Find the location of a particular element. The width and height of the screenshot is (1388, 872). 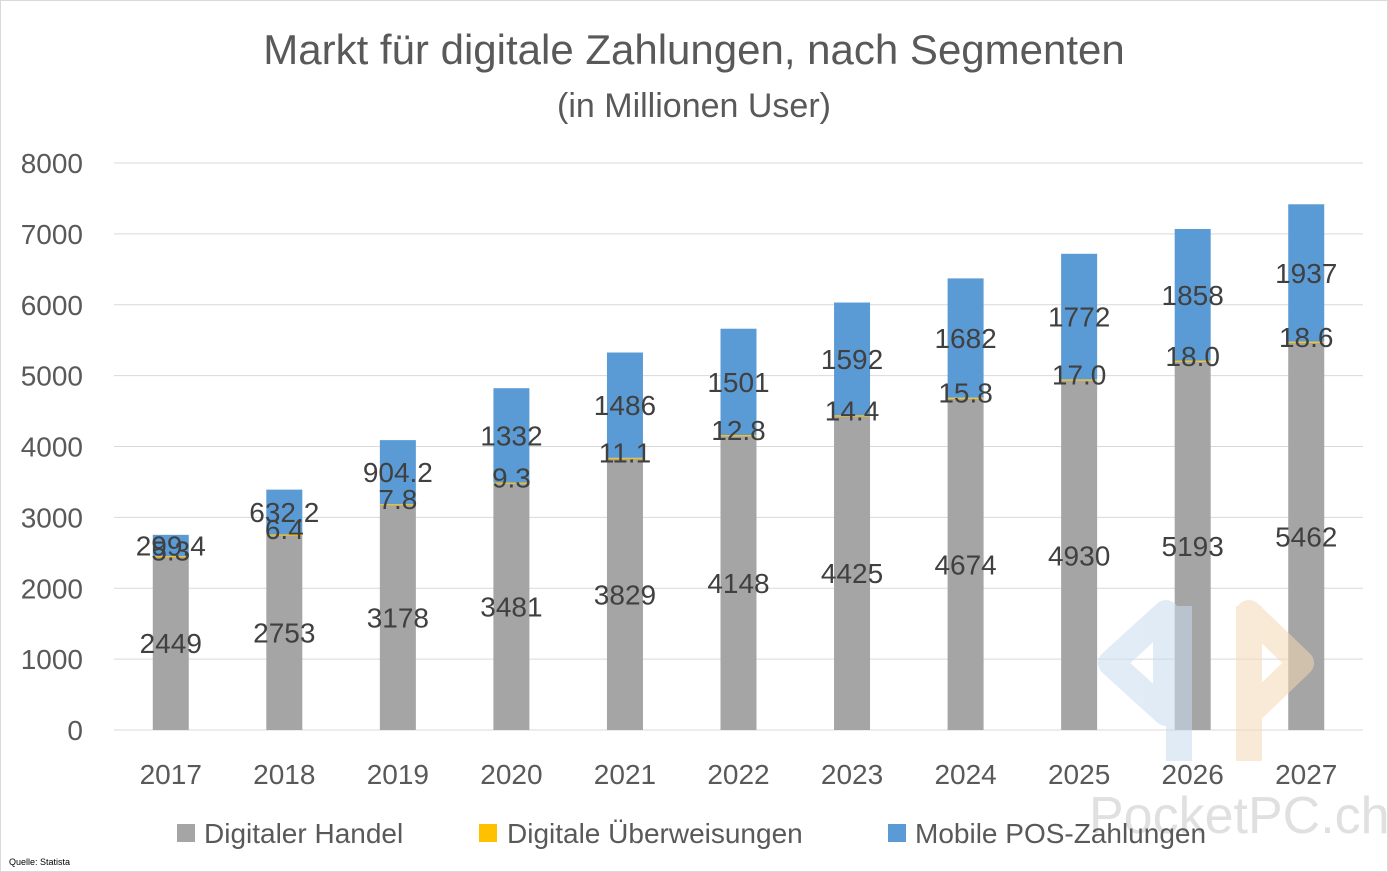

chart-subtitle: (in Millionen User) is located at coordinates (694, 106).